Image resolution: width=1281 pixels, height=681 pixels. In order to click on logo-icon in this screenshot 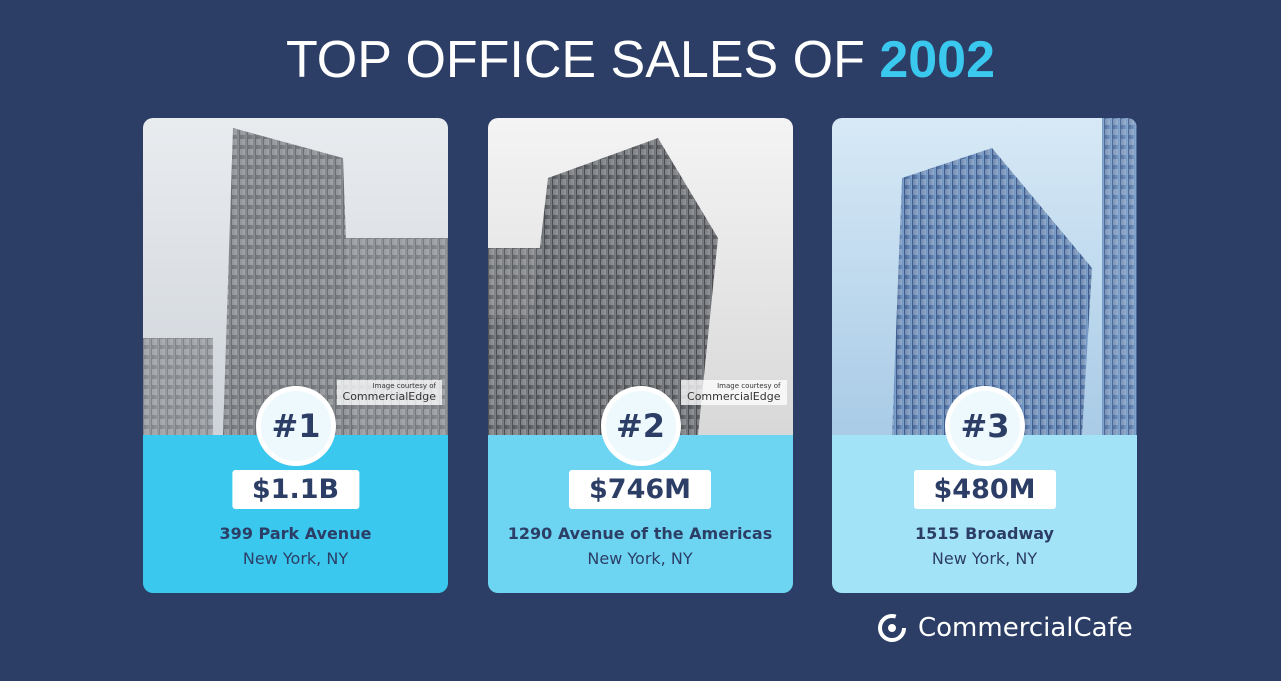, I will do `click(892, 628)`.